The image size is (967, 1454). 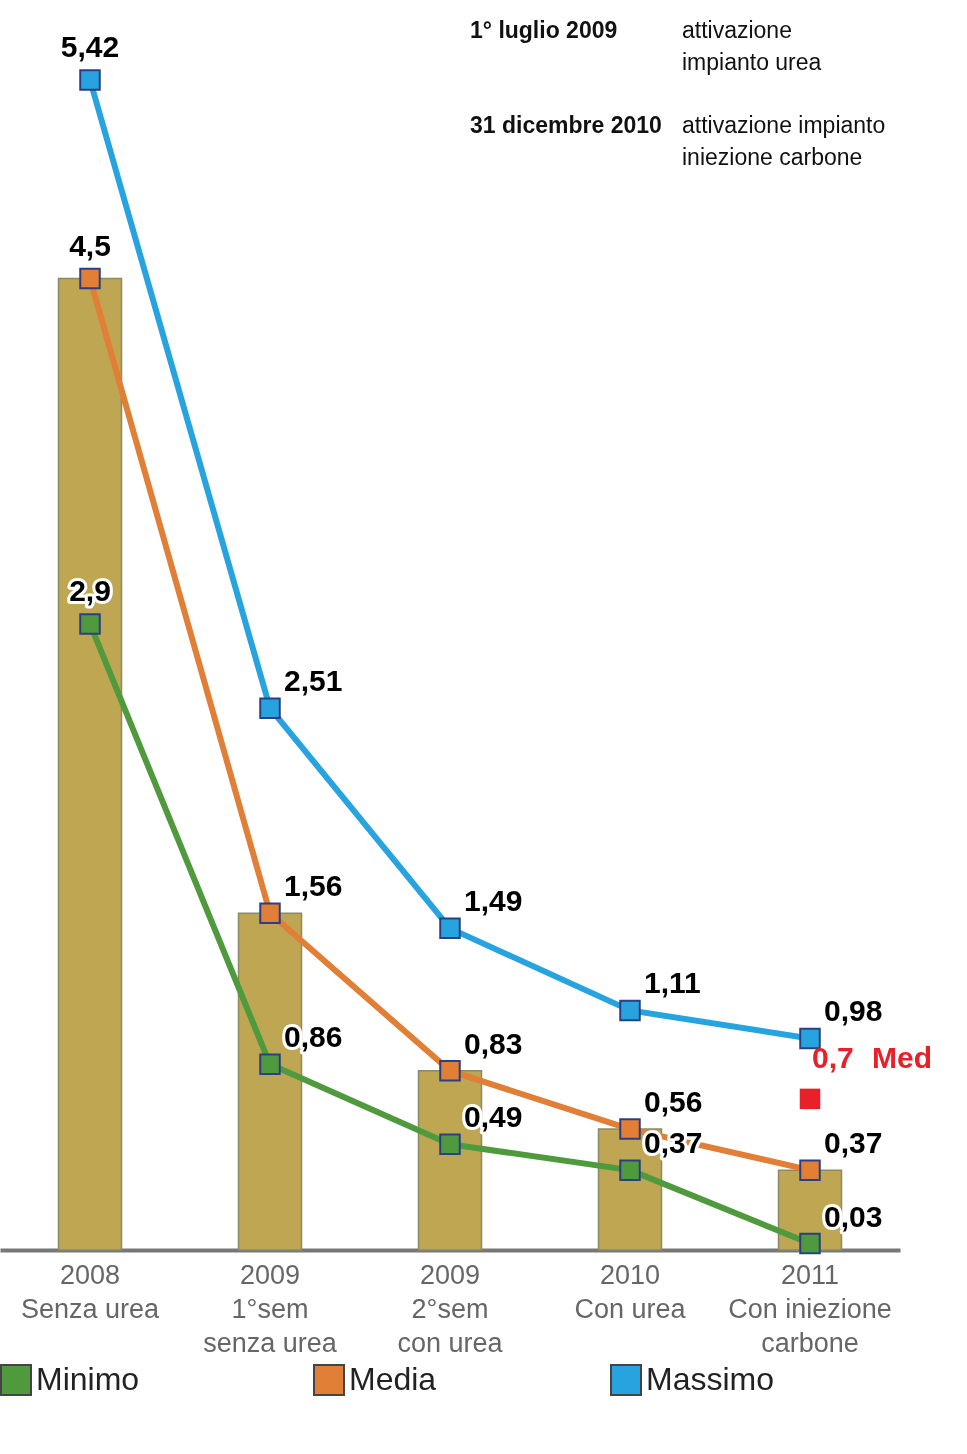 I want to click on data-label: 0,98, so click(x=853, y=1011).